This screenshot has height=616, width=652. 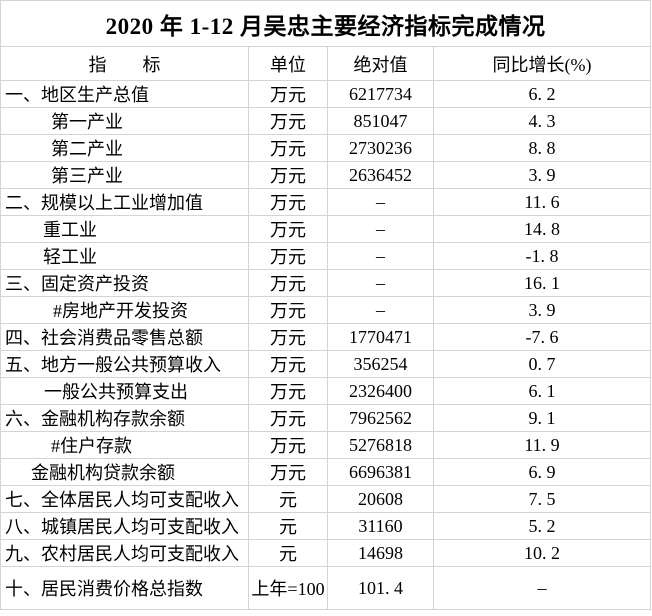 I want to click on growth-cell: 10. 2, so click(x=542, y=553).